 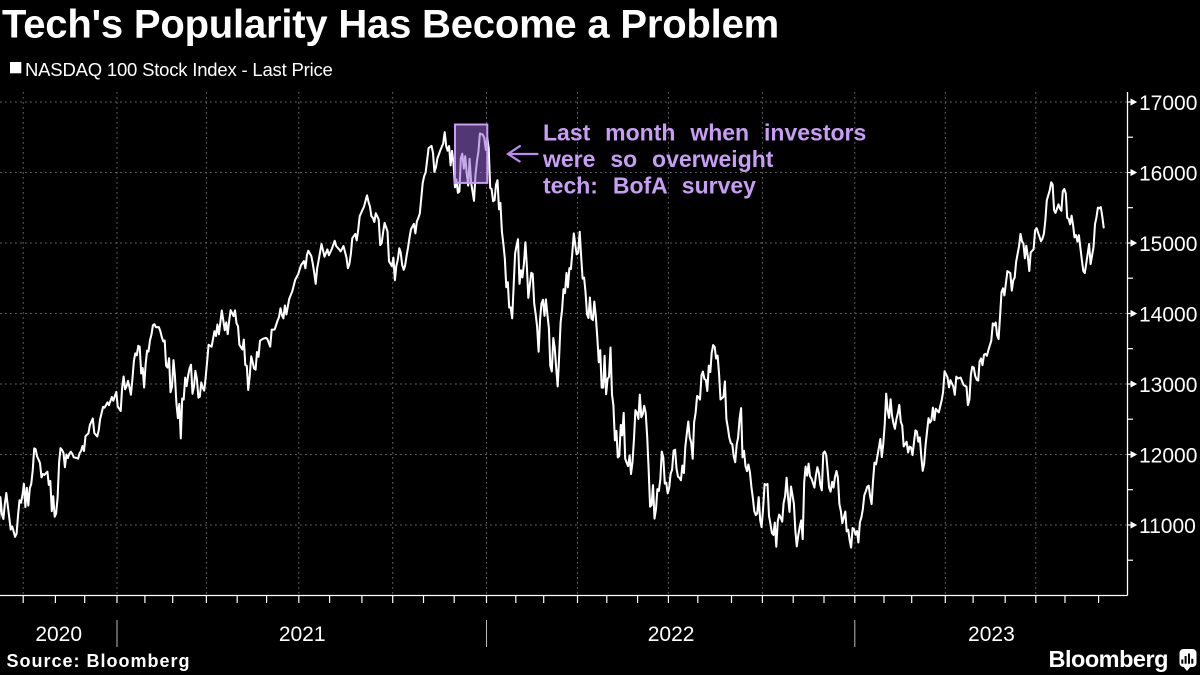 I want to click on svg-text:NASDAQ 100 Stock Index - Last: NASDAQ 100 Stock Index - Last Price, so click(x=179, y=69).